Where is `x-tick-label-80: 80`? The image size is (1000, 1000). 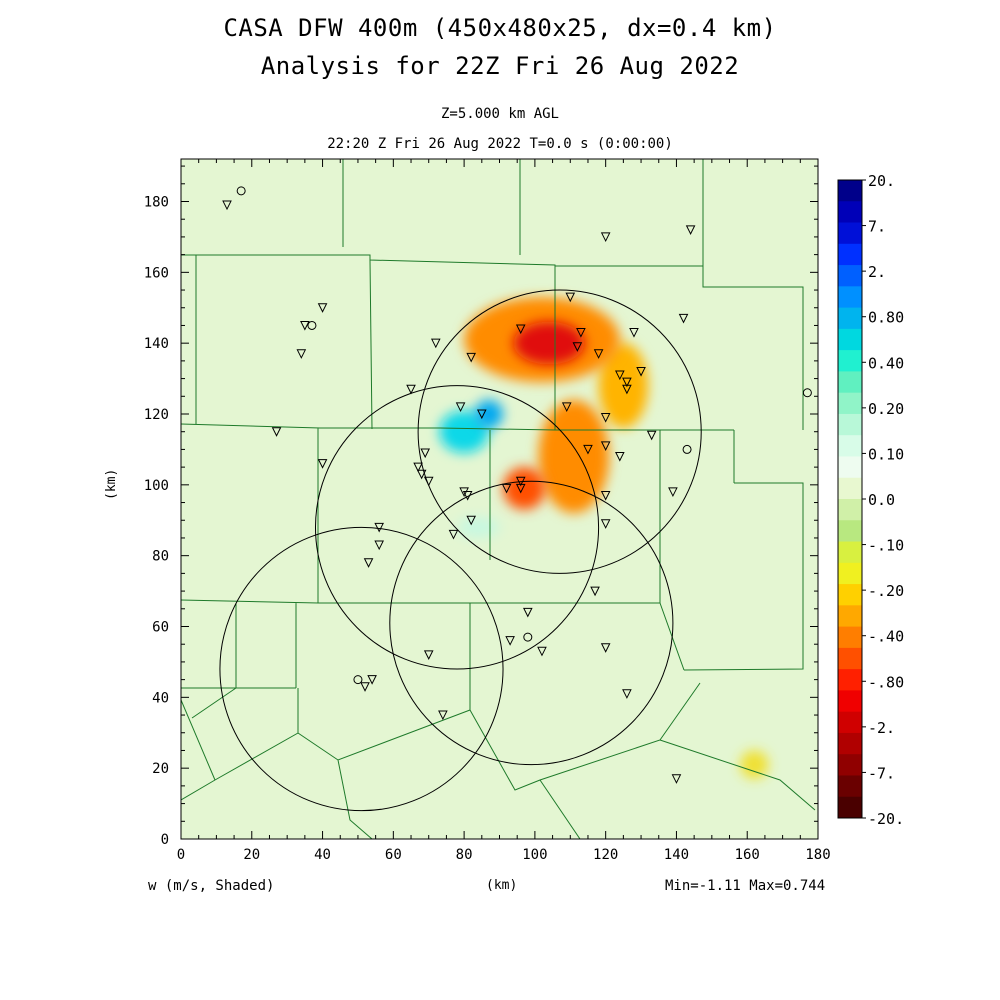 x-tick-label-80: 80 is located at coordinates (464, 855).